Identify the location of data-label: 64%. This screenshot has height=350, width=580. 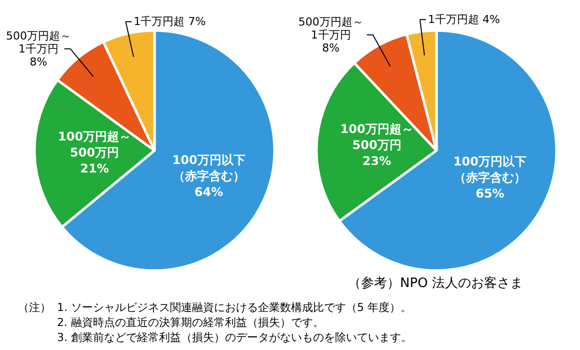
(209, 192).